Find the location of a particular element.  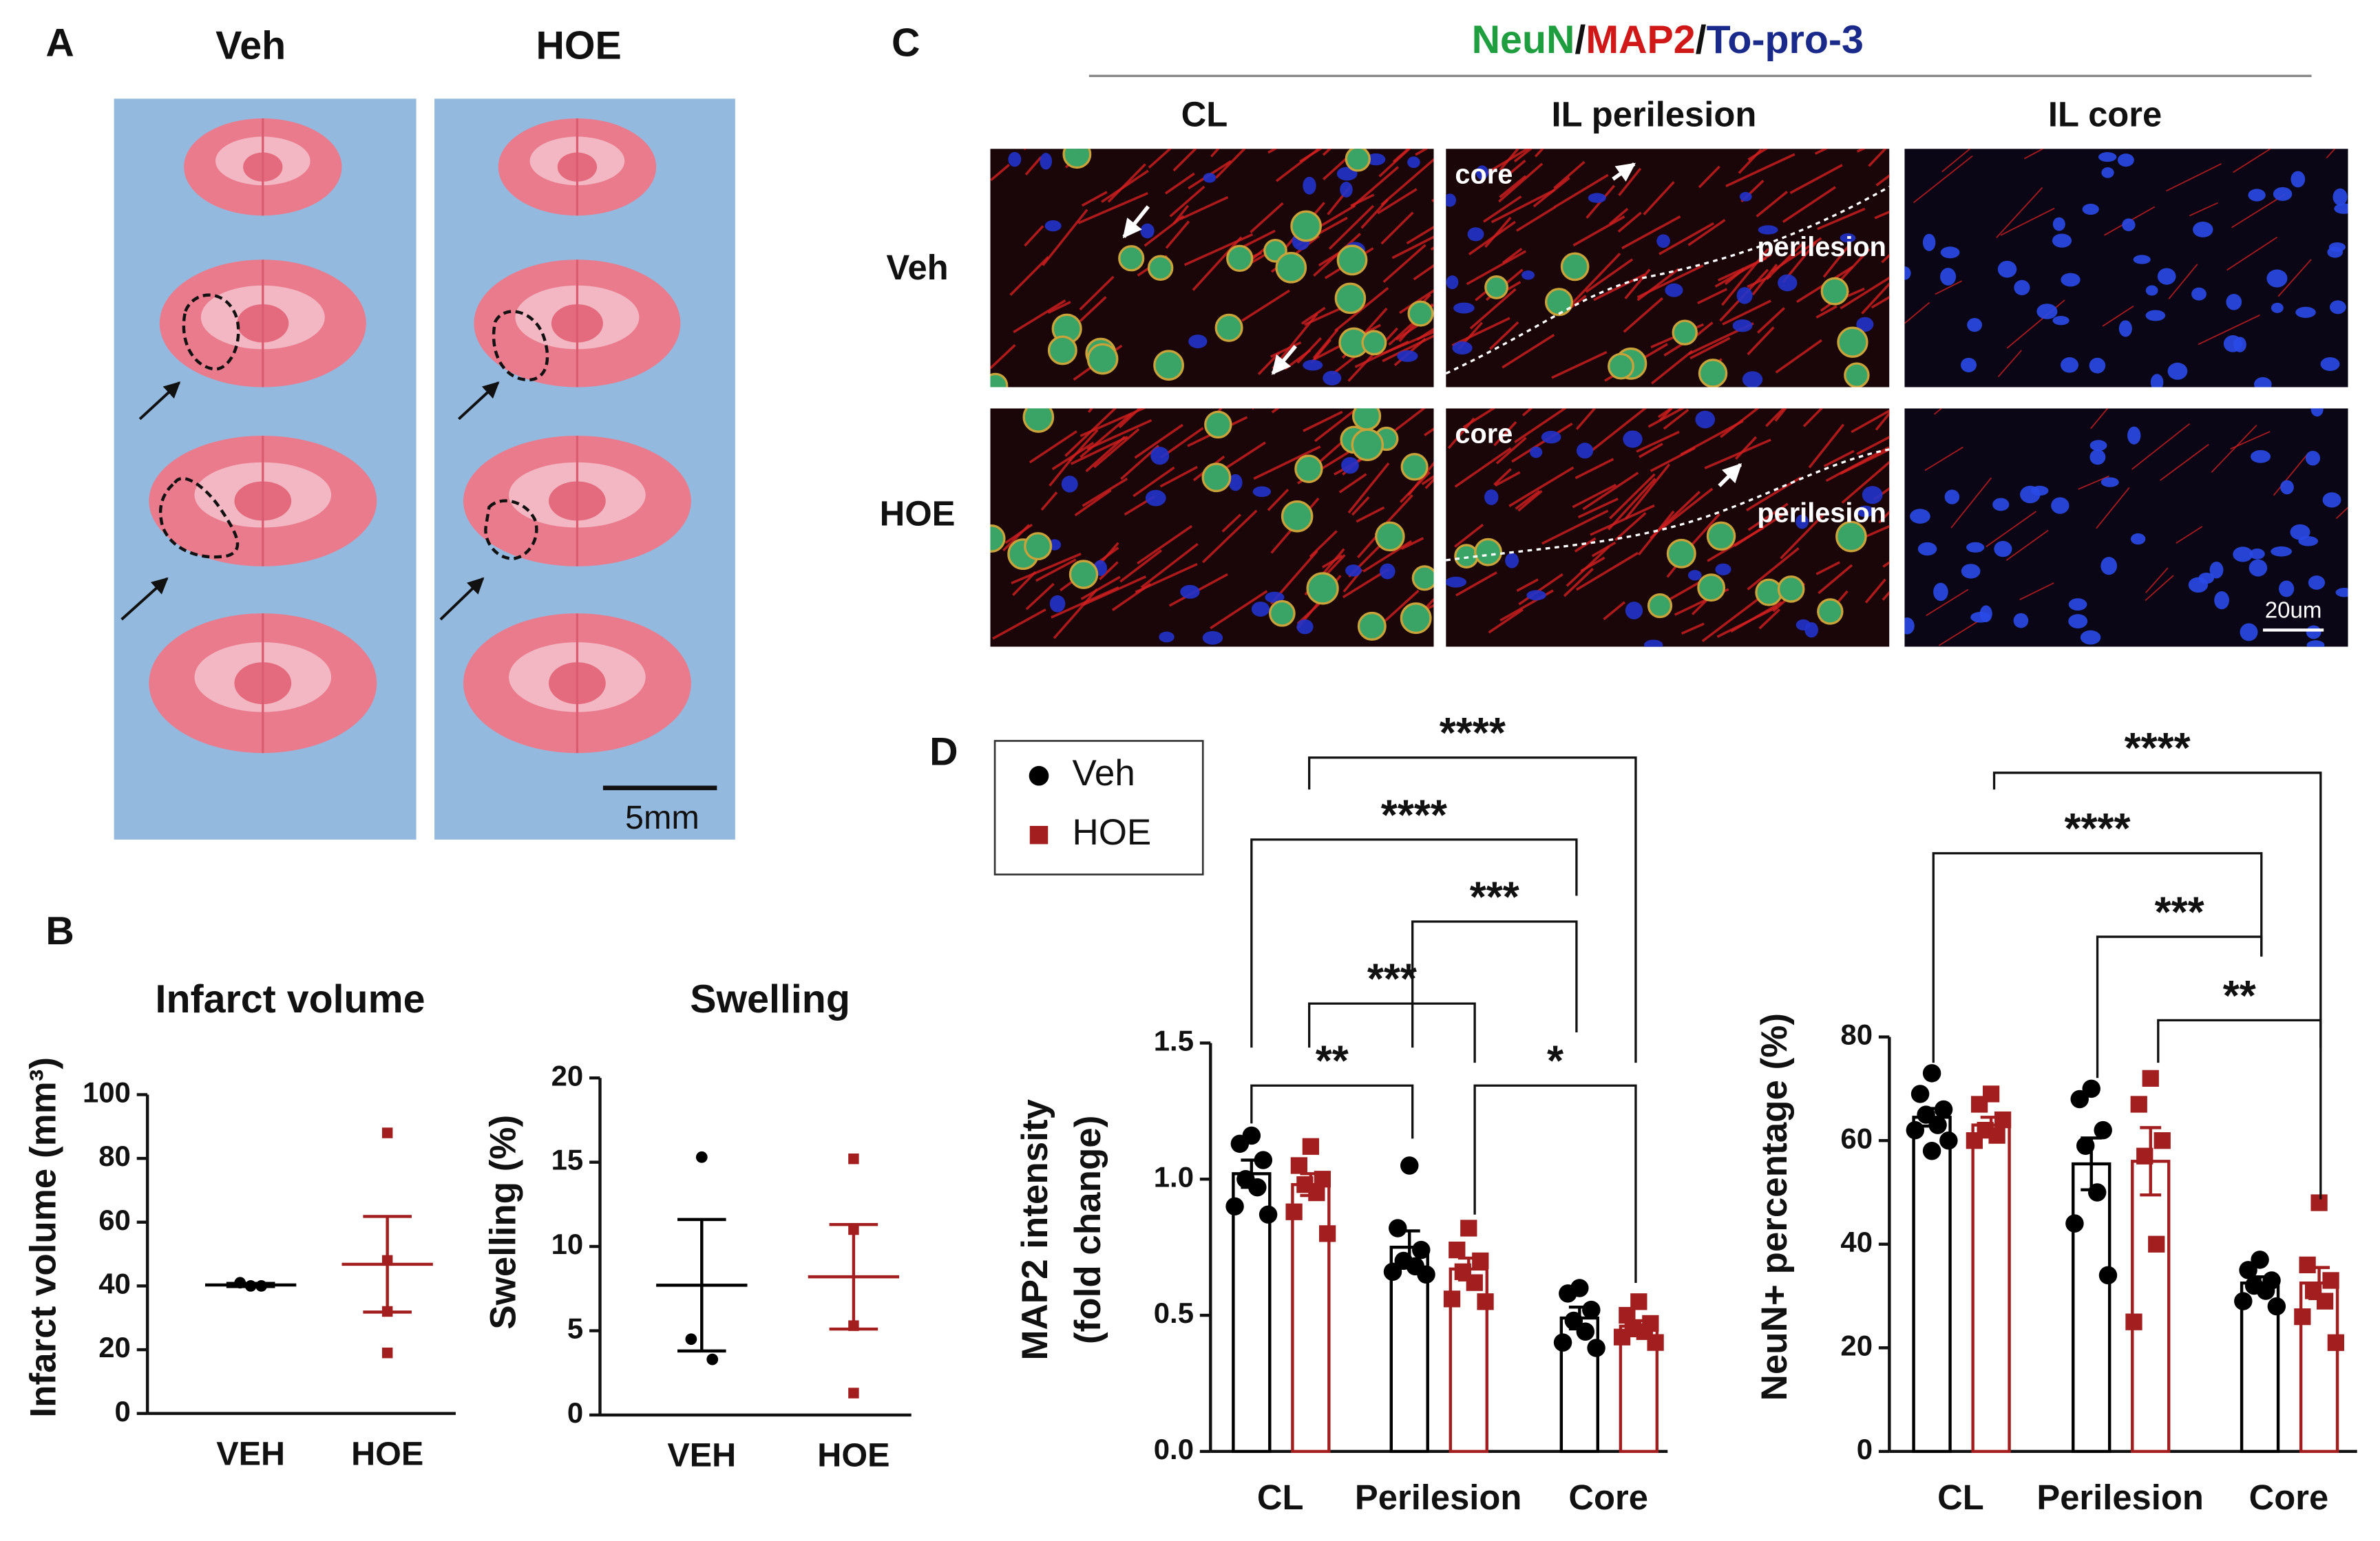

micrograph: core perilesion is located at coordinates (1668, 268).